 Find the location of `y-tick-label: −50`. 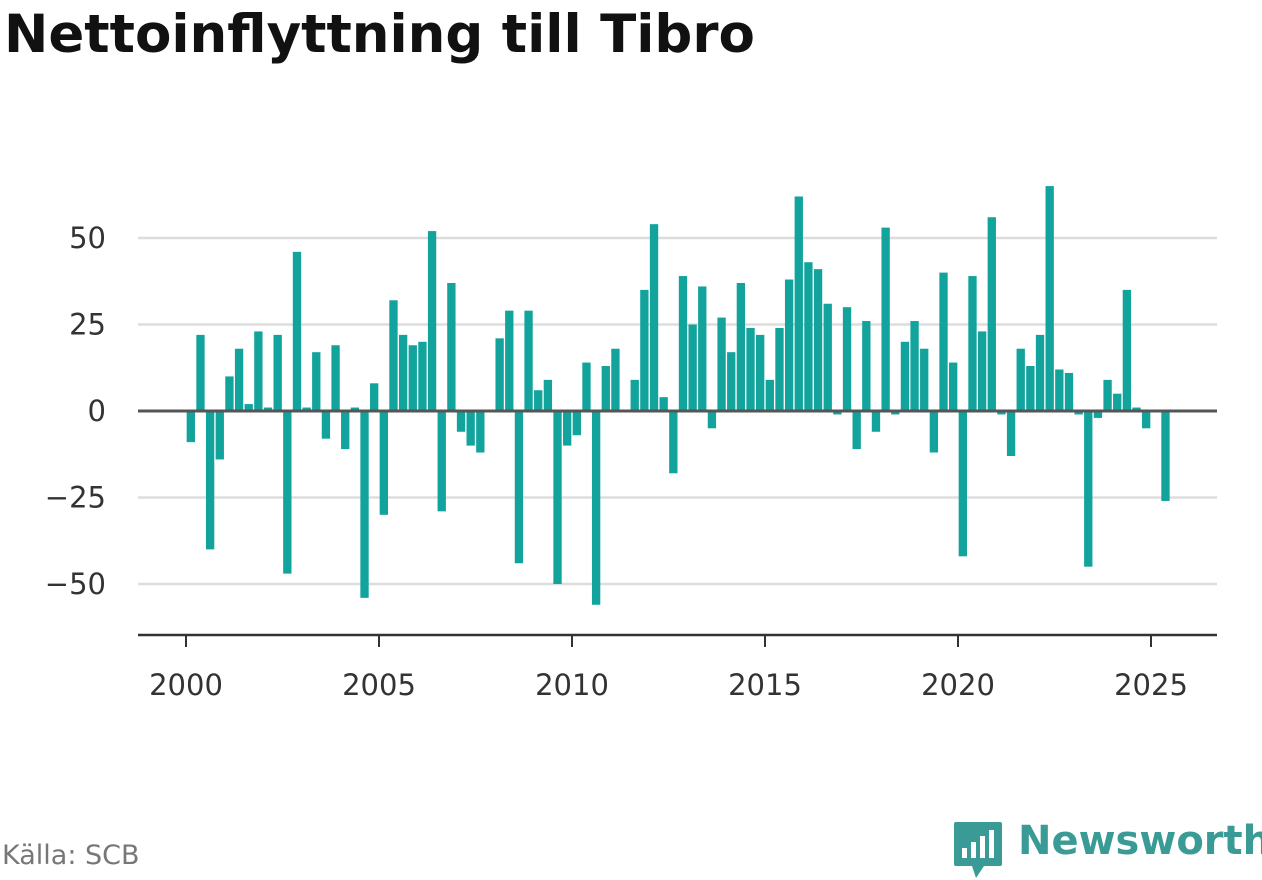

y-tick-label: −50 is located at coordinates (75, 584).